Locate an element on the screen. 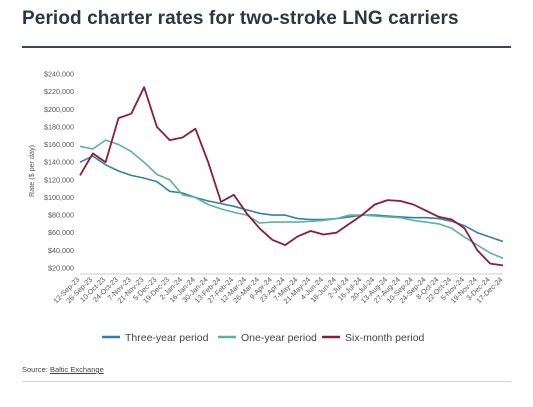  title-divider is located at coordinates (266, 47).